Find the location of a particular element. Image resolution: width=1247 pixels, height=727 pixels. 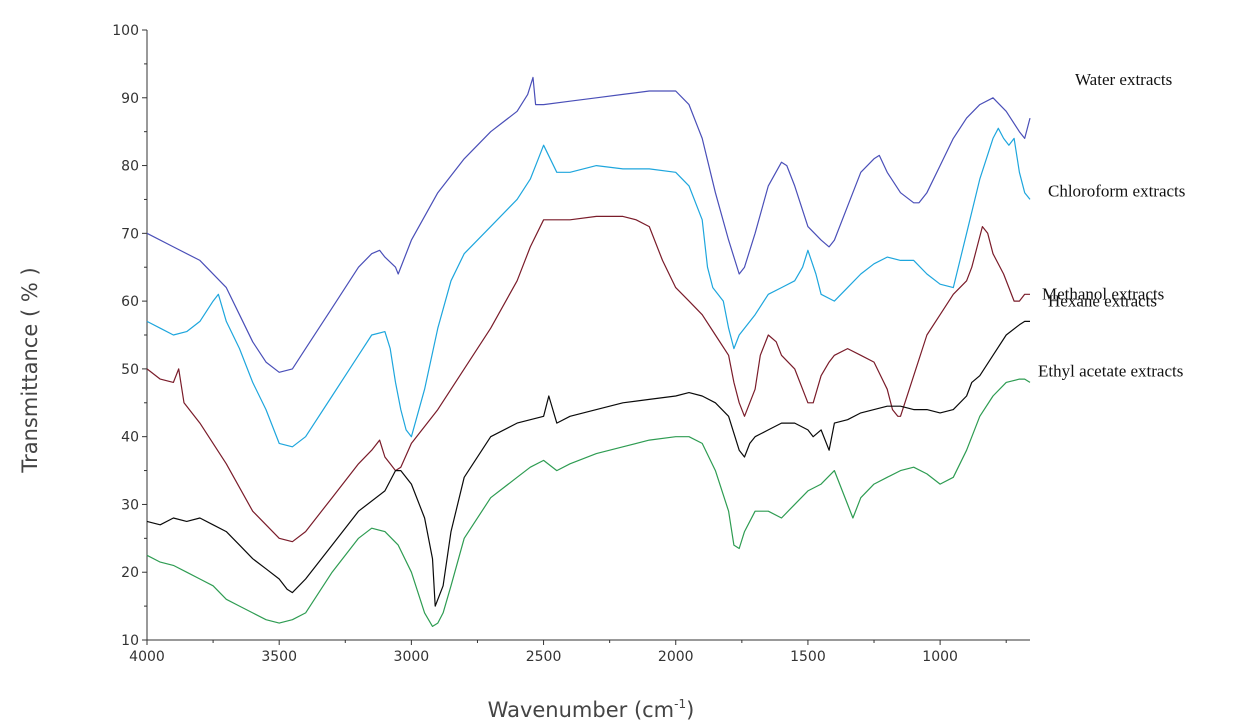

x-ticks: 4000 3500 3000 2500 2000 1500 1000 is located at coordinates (568, 652).